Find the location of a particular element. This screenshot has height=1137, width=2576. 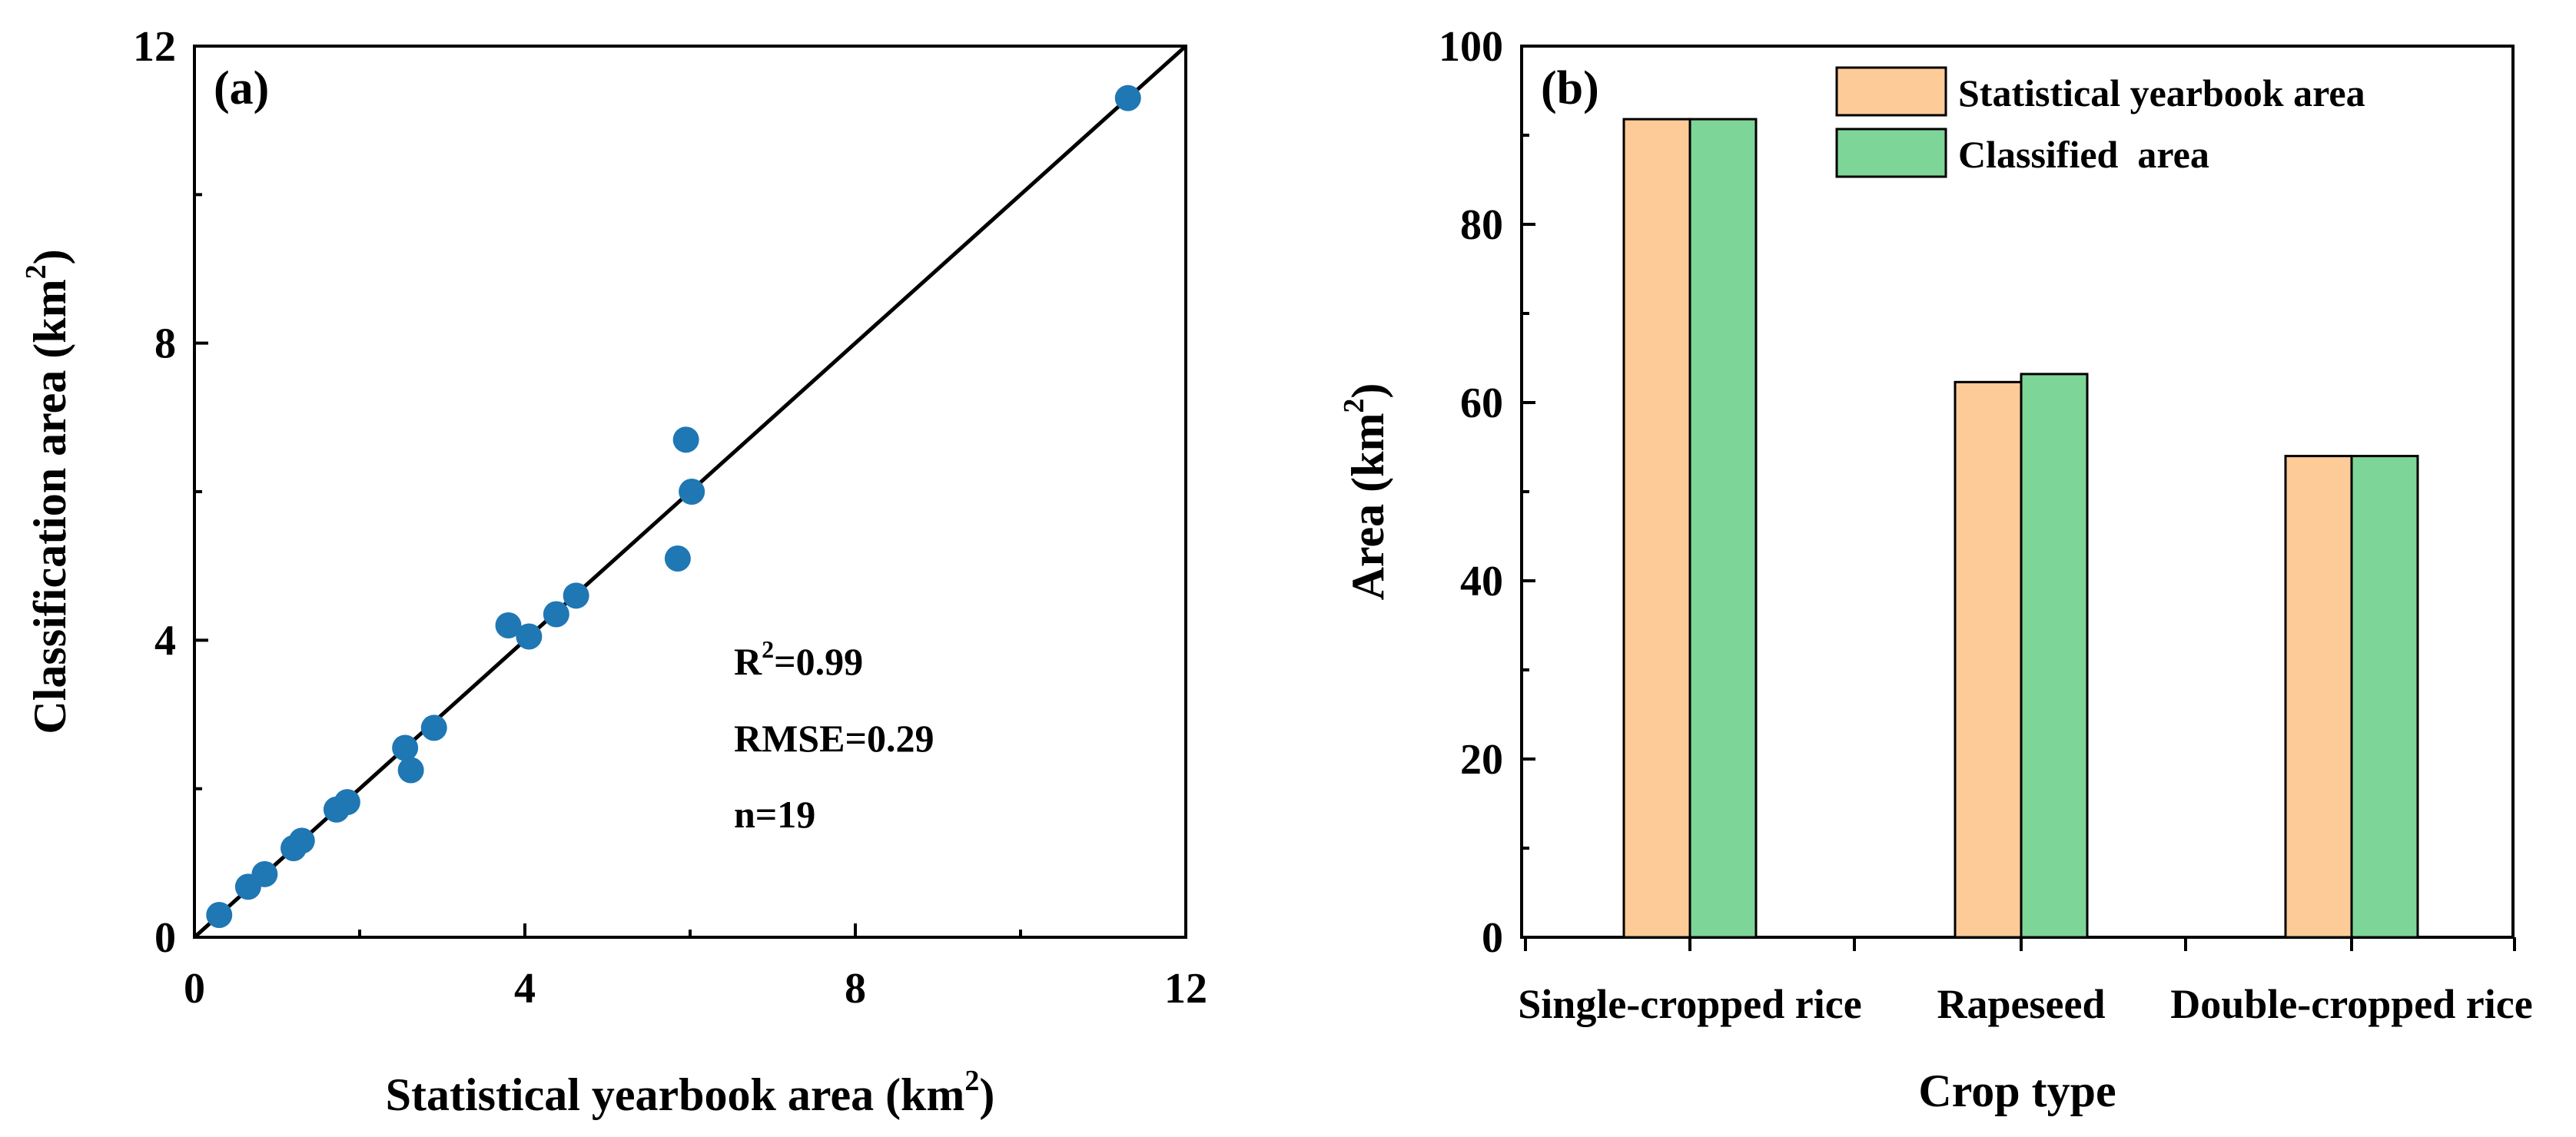

scatter-y-axis-label: Classification area (km2) is located at coordinates (47, 491).